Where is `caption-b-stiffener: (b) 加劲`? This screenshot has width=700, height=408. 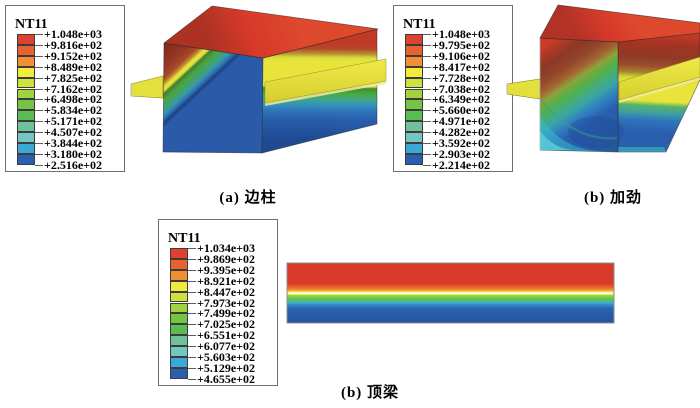 caption-b-stiffener: (b) 加劲 is located at coordinates (613, 198).